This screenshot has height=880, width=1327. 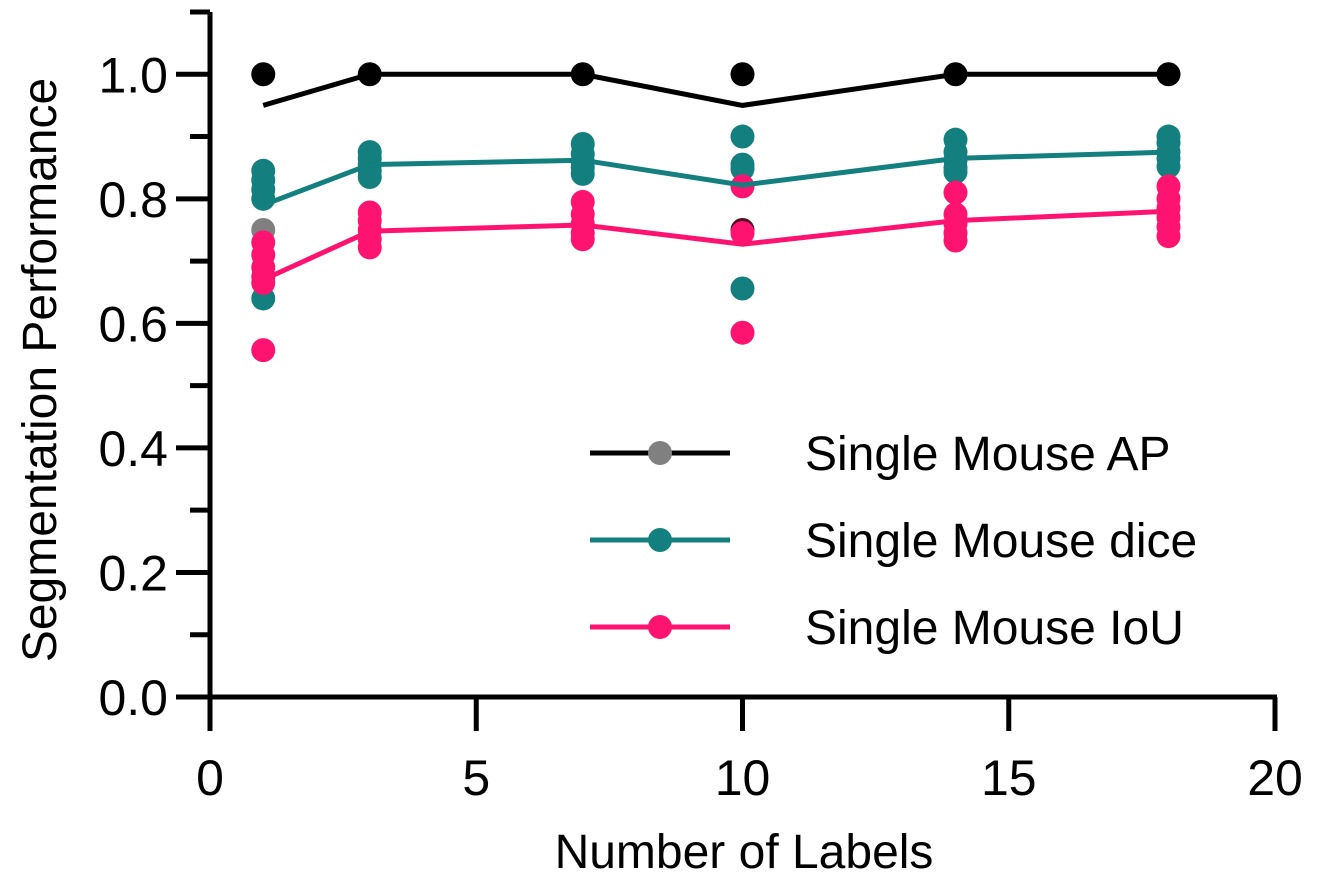 What do you see at coordinates (133, 324) in the screenshot?
I see `y-tick-label: 0.6` at bounding box center [133, 324].